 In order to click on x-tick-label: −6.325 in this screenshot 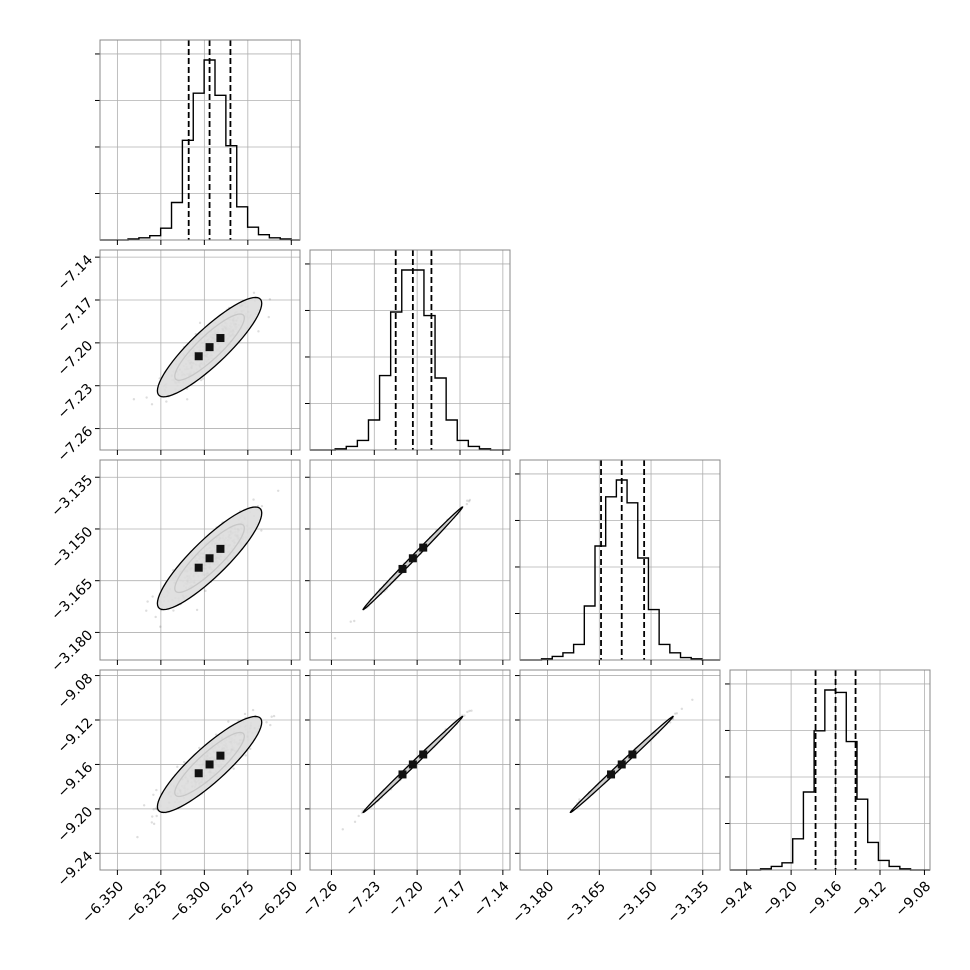, I will do `click(147, 902)`.